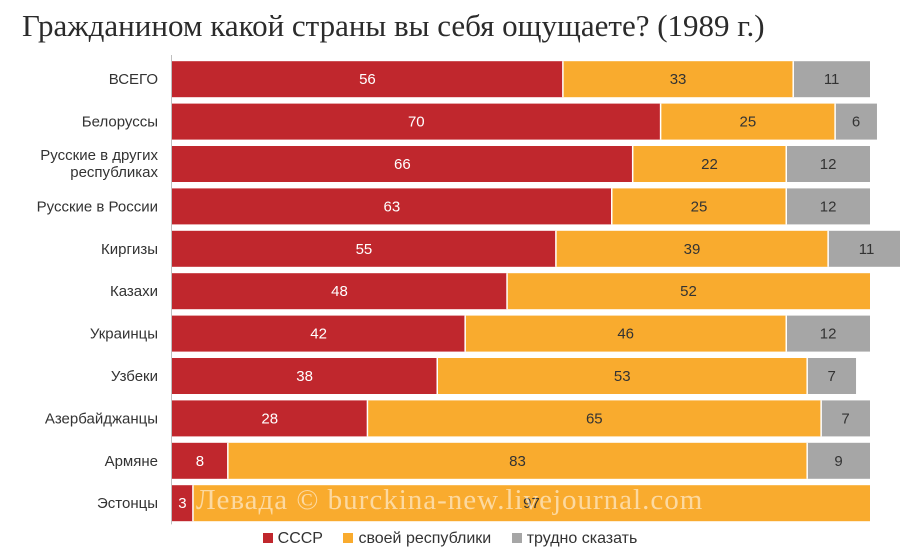  I want to click on chart-legend: СССР своей республики трудно сказать, so click(450, 539).